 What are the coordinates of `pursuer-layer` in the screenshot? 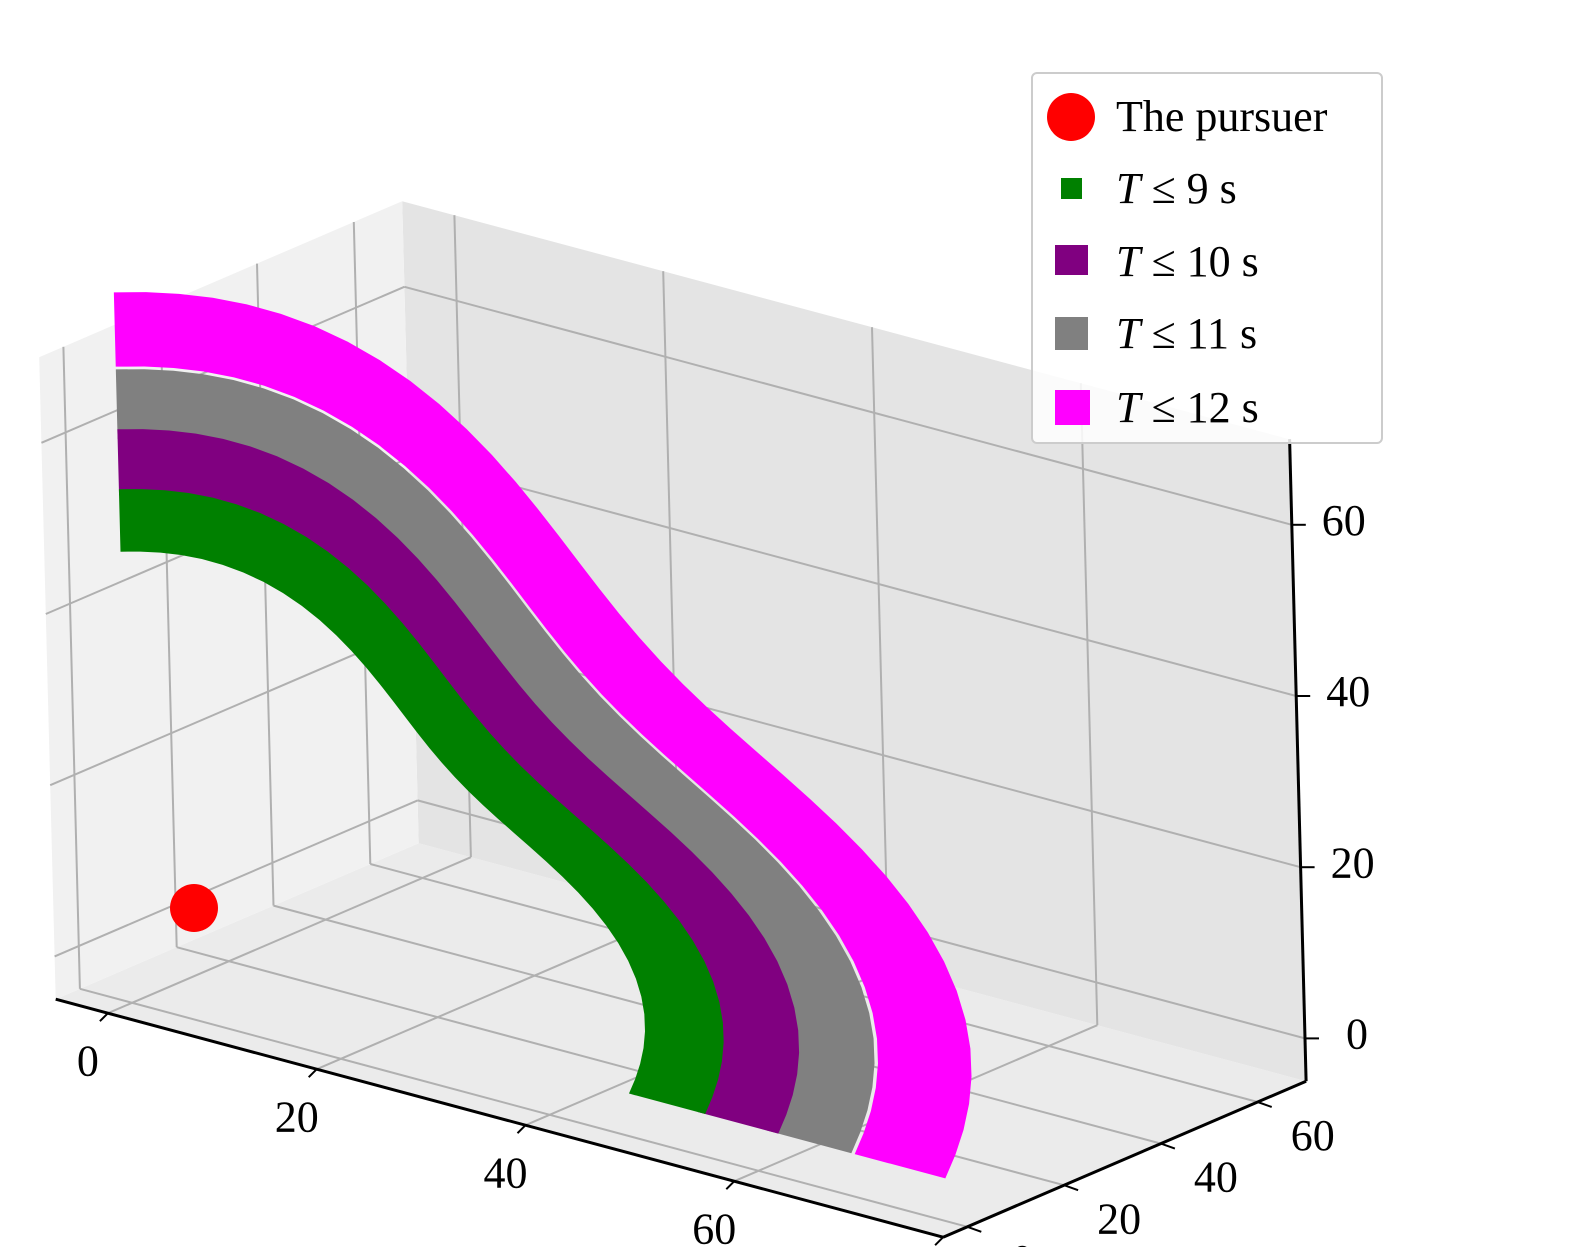 It's located at (194, 908).